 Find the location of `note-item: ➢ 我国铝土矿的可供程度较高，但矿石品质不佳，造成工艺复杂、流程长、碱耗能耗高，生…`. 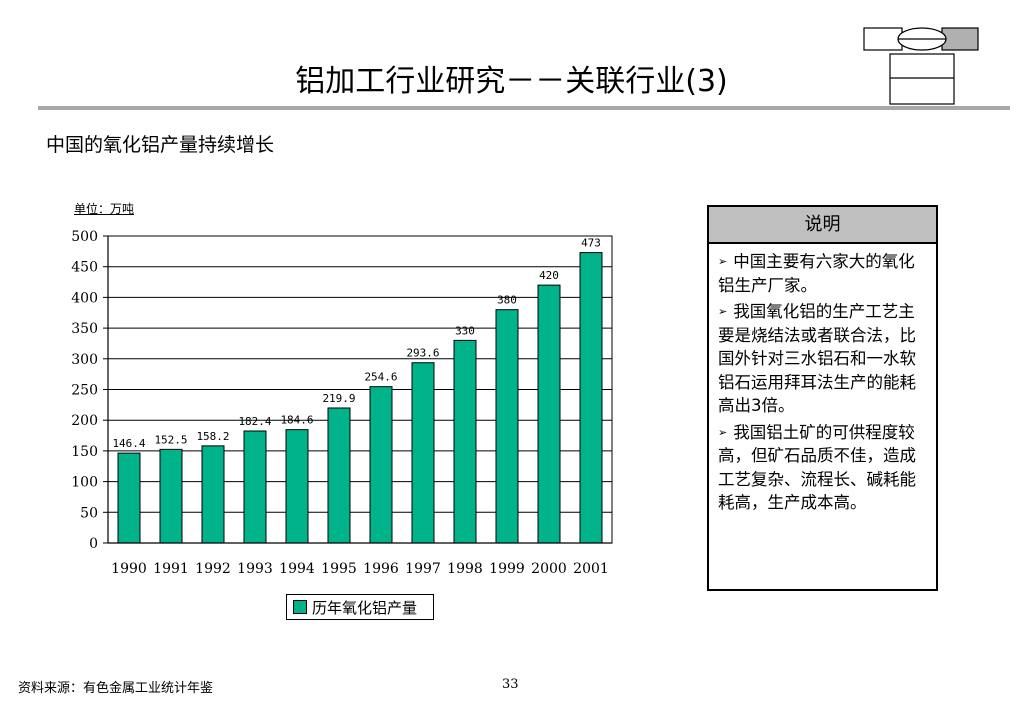

note-item: ➢ 我国铝土矿的可供程度较高，但矿石品质不佳，造成工艺复杂、流程长、碱耗能耗高，生… is located at coordinates (823, 468).